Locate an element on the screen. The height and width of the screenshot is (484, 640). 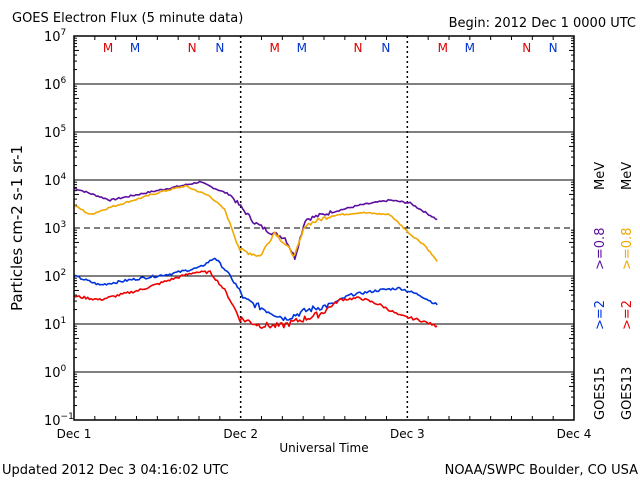
legend-goes15-2: >=2 is located at coordinates (600, 315).